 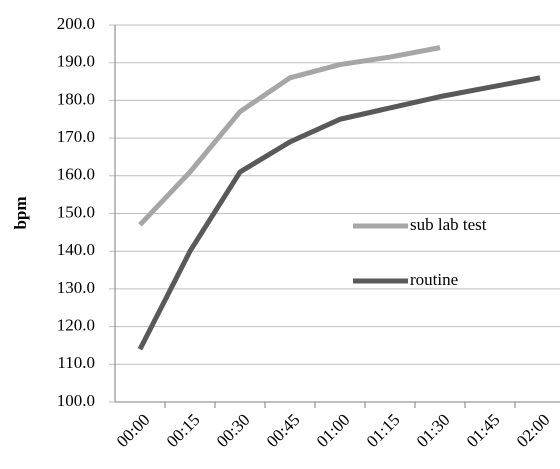 I want to click on legend-label: routine, so click(x=434, y=279).